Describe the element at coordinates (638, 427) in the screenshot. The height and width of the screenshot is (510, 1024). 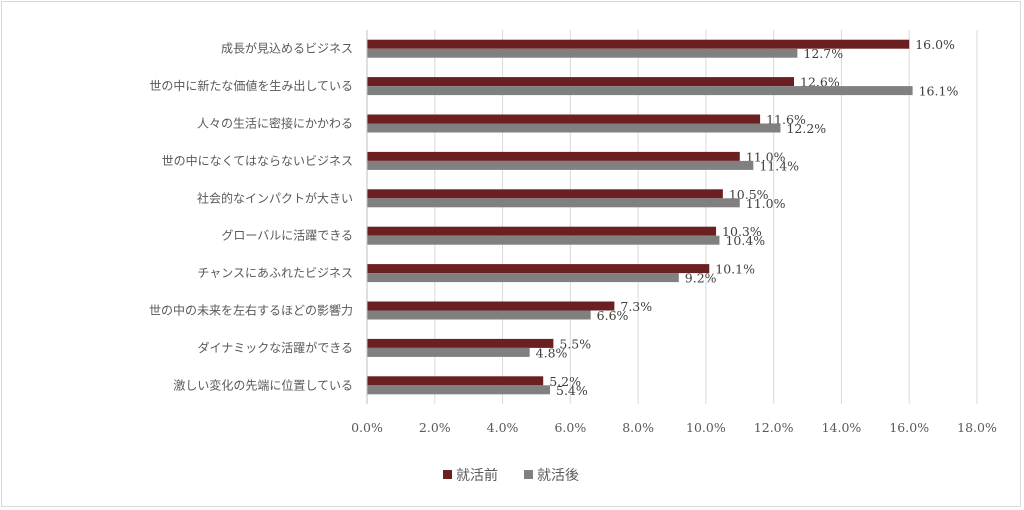
I see `x-tick-label: 8.0%` at that location.